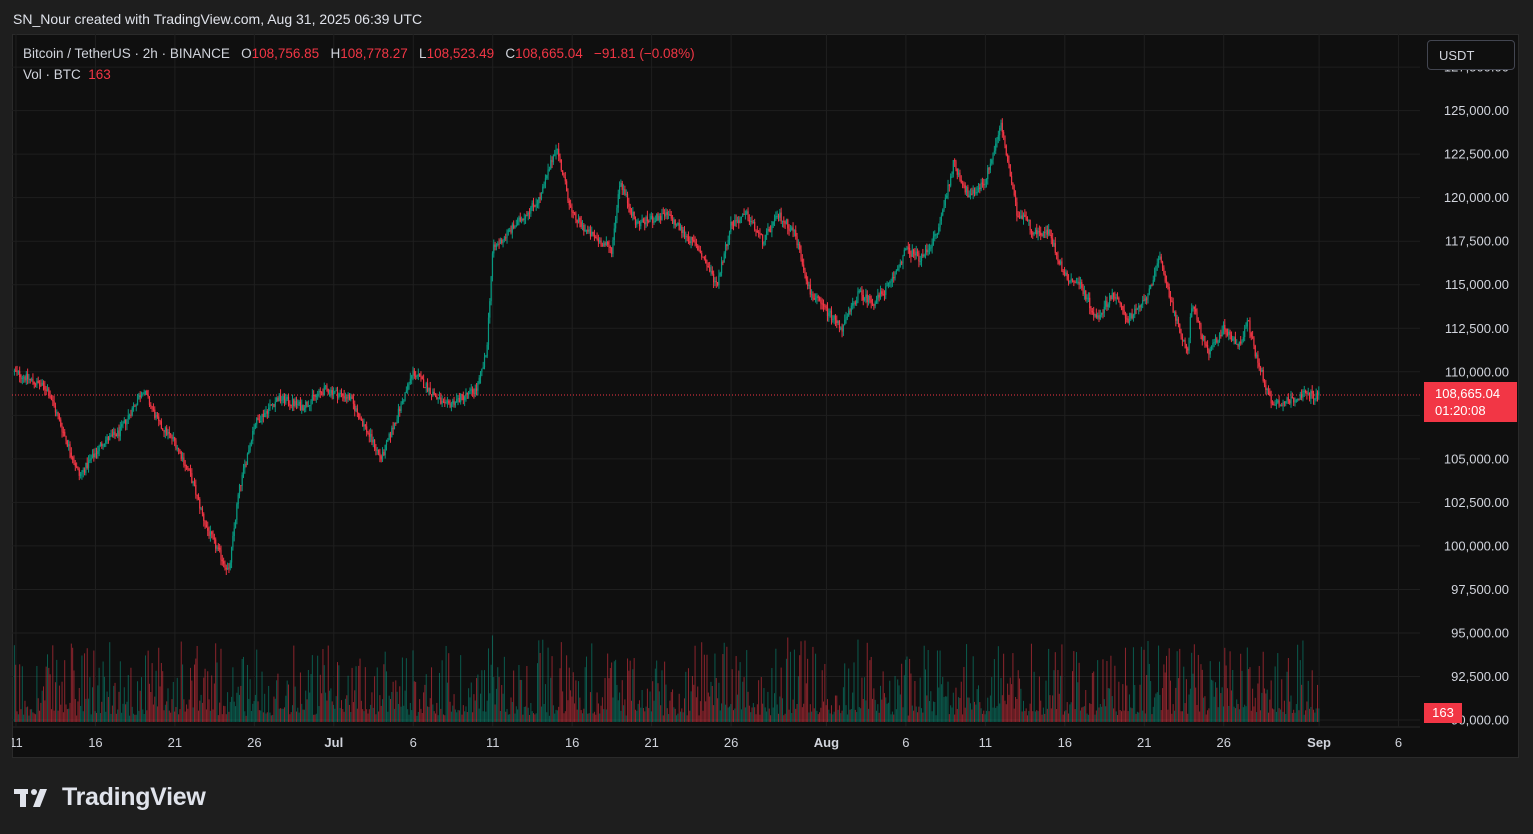  Describe the element at coordinates (1471, 55) in the screenshot. I see `currency-button: USDT` at that location.